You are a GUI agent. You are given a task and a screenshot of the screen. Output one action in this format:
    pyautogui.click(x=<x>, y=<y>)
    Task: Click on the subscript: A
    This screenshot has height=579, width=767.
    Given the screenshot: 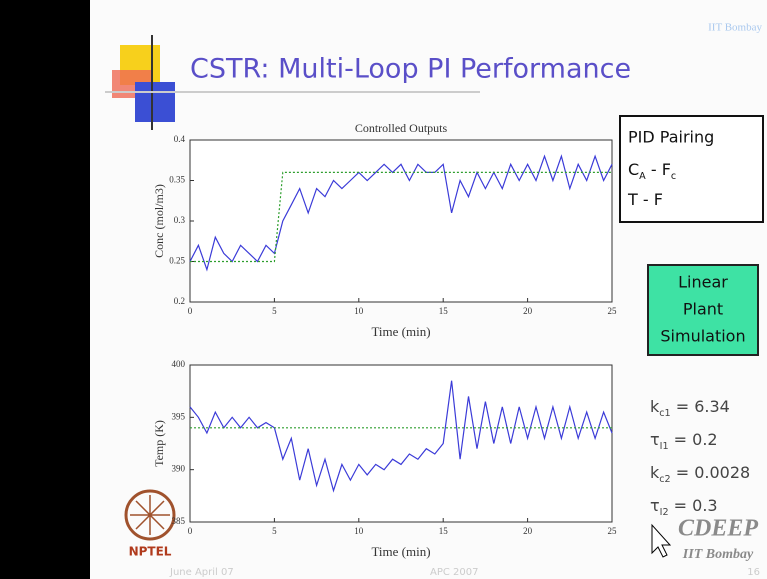 What is the action you would take?
    pyautogui.click(x=642, y=176)
    